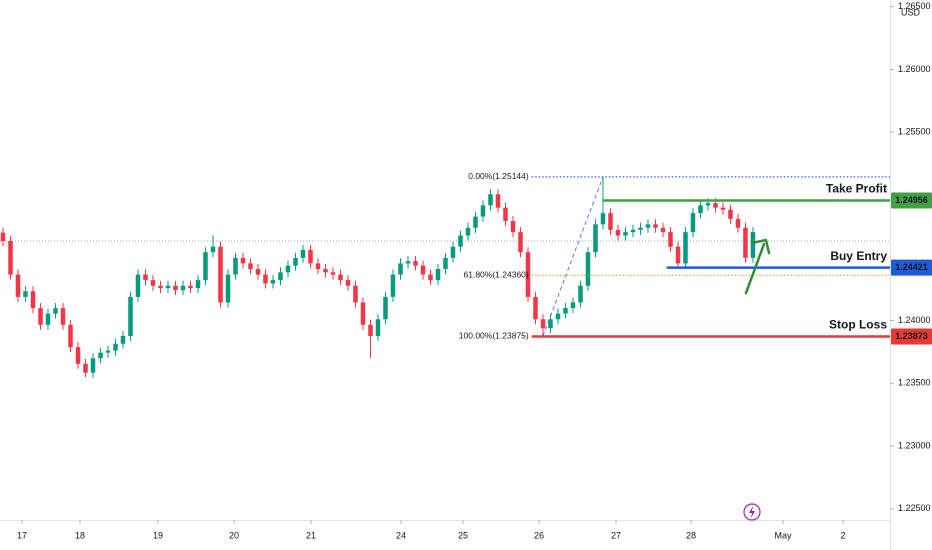  Describe the element at coordinates (858, 325) in the screenshot. I see `level-name: Stop Loss` at that location.